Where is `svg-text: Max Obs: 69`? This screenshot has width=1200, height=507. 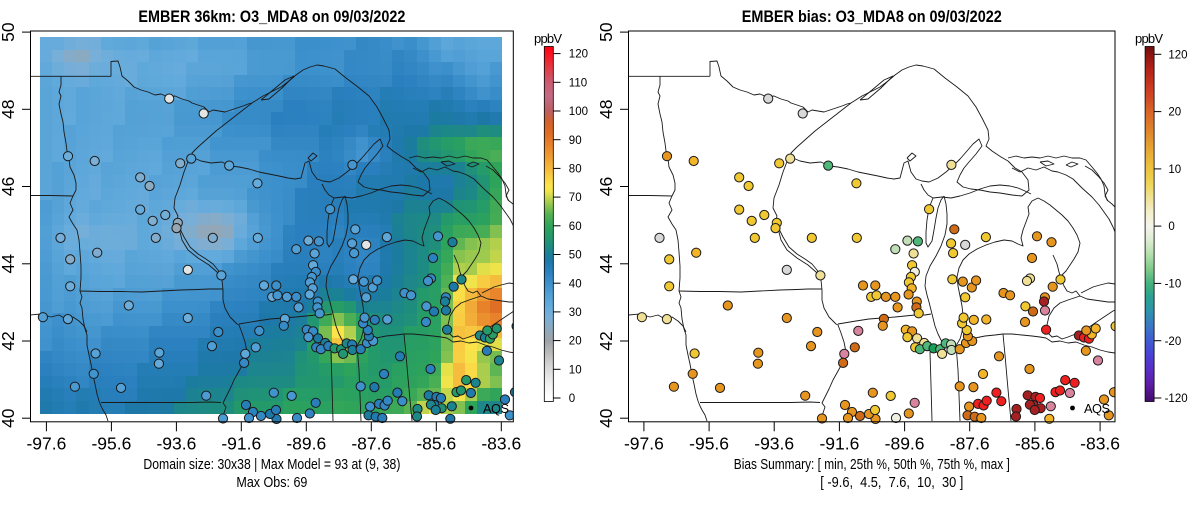
svg-text: Max Obs: 69 is located at coordinates (271, 483).